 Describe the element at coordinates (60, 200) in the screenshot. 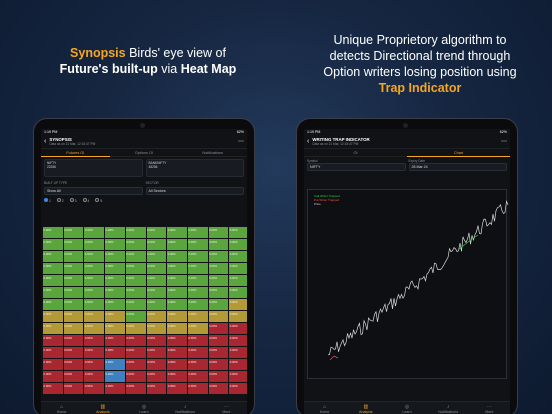

I see `radio-option: 2` at that location.